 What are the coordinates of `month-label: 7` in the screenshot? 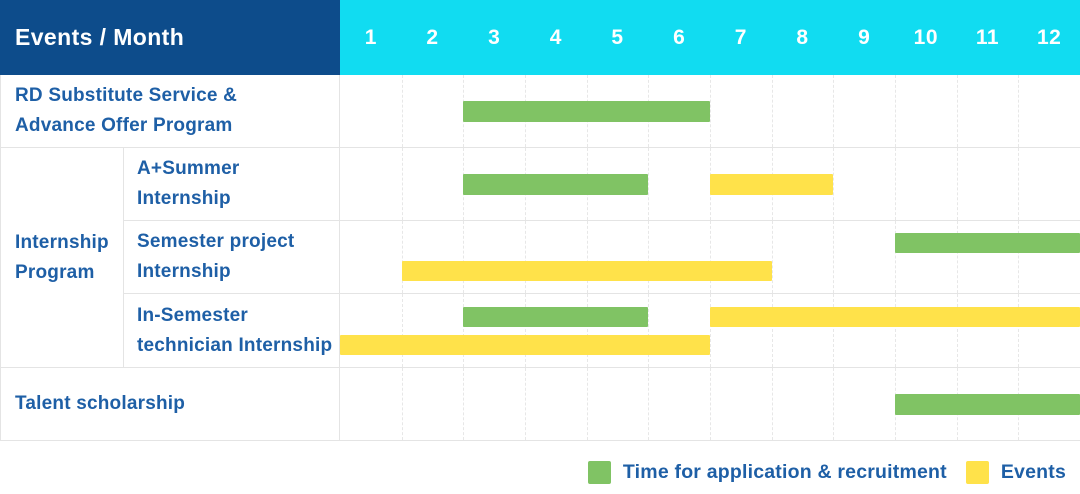 It's located at (740, 37).